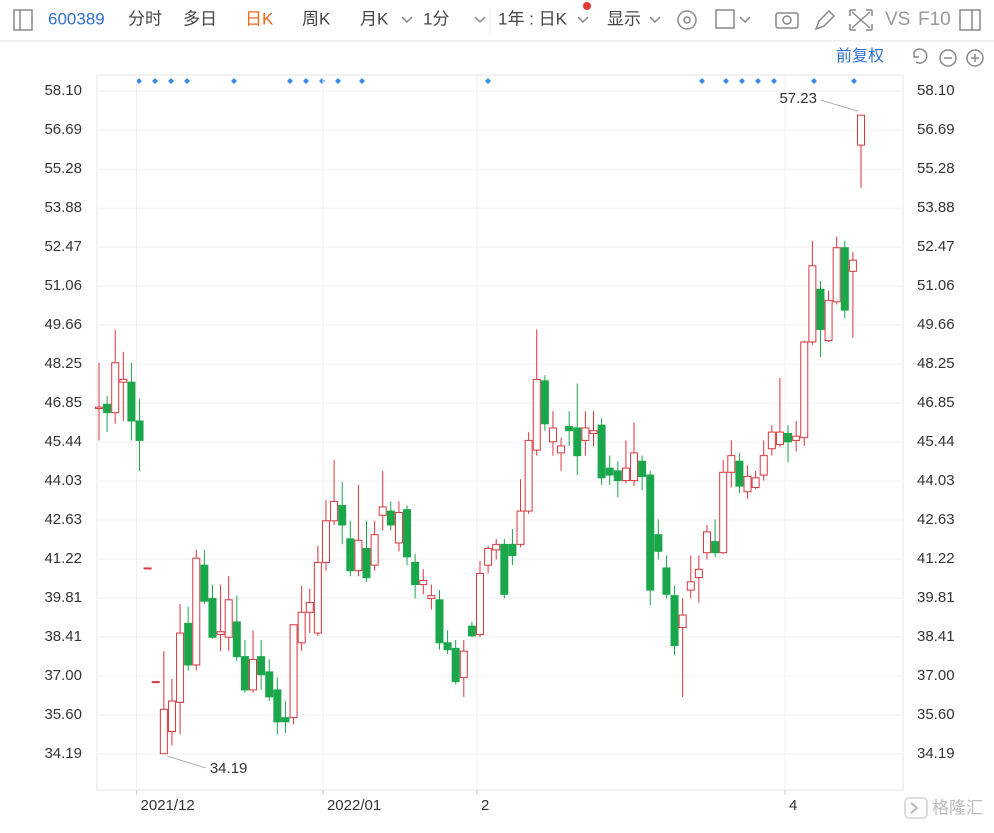  Describe the element at coordinates (63, 519) in the screenshot. I see `y-tick-label: 42.63` at that location.